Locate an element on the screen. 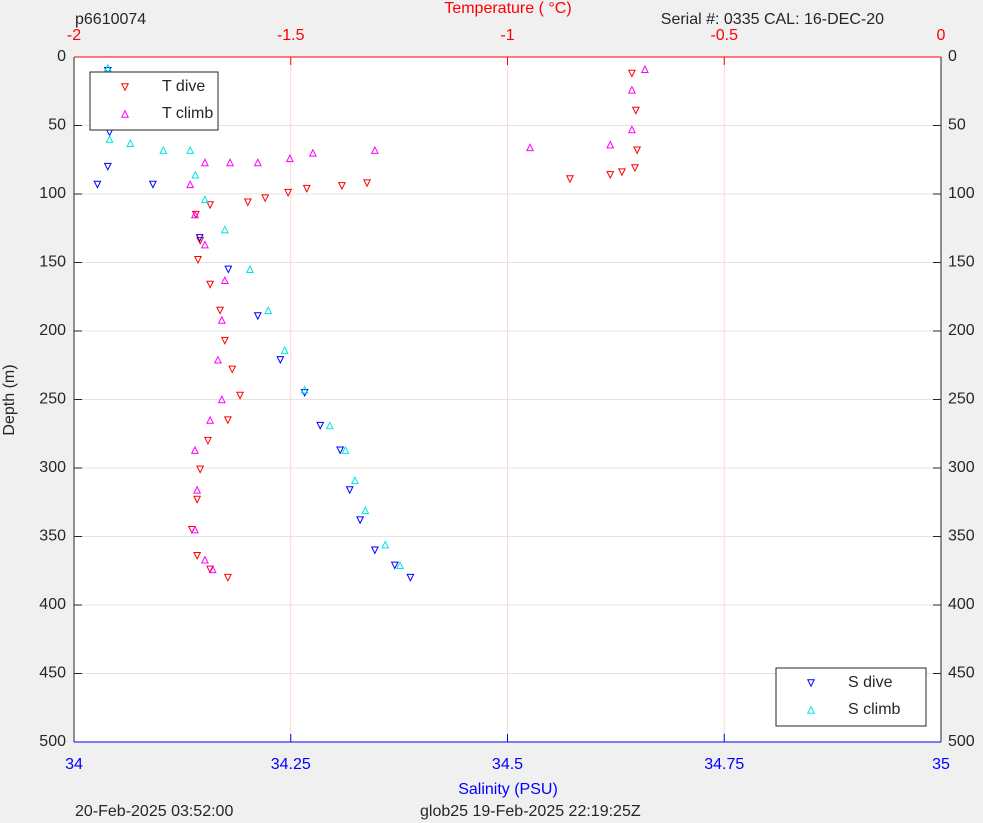 This screenshot has width=983, height=823. y-tick-label: 50 is located at coordinates (57, 125).